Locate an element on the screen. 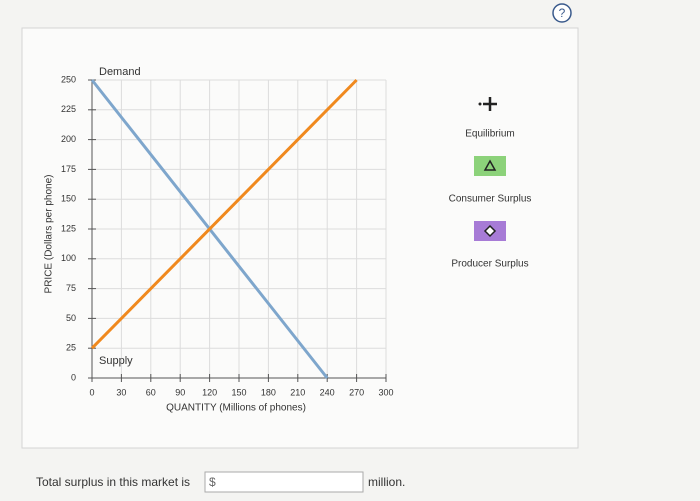  currency: $ is located at coordinates (212, 482).